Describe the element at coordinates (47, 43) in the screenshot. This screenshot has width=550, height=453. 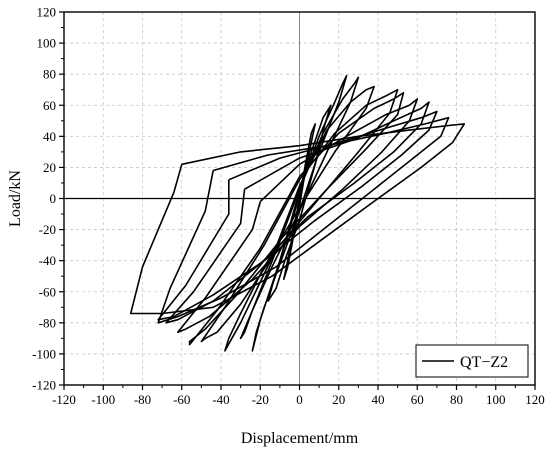
I see `y-tick-label: 100` at that location.